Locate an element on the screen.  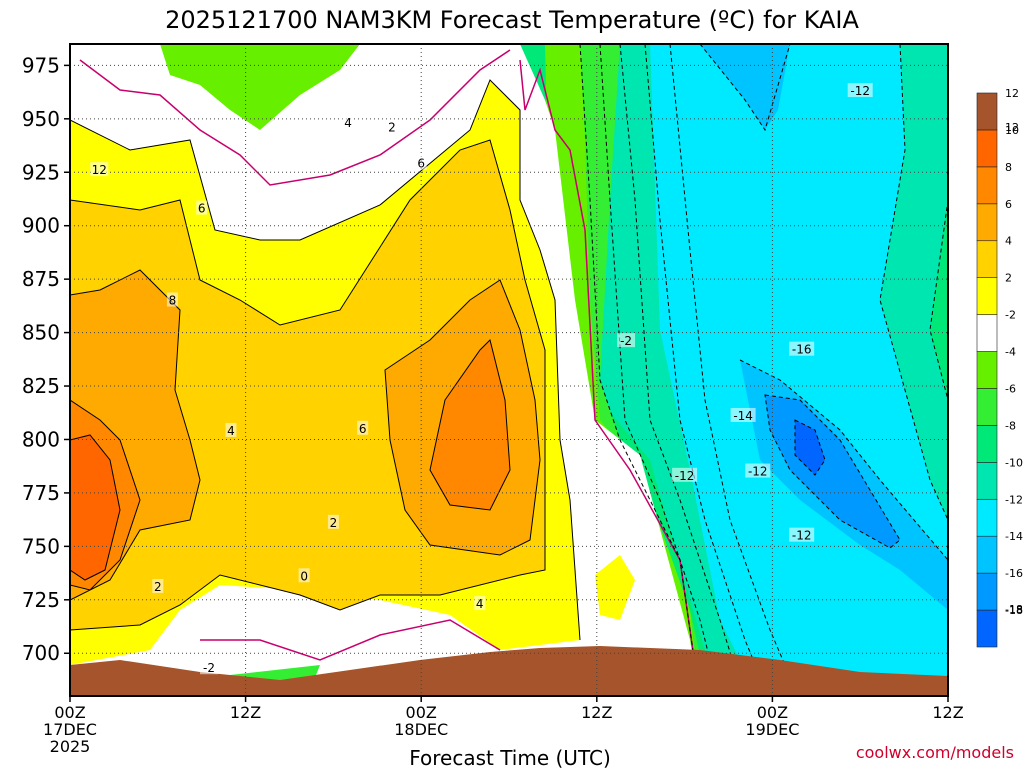
y-tick-label: 725 is located at coordinates (41, 600).